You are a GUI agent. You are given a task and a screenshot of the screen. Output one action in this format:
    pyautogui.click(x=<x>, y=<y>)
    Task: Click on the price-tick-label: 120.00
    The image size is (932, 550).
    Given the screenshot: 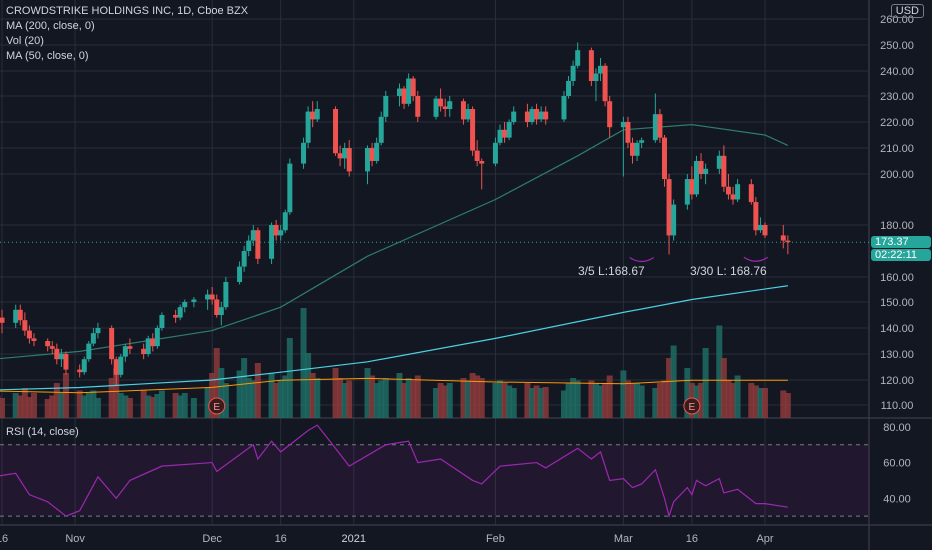 What is the action you would take?
    pyautogui.click(x=897, y=381)
    